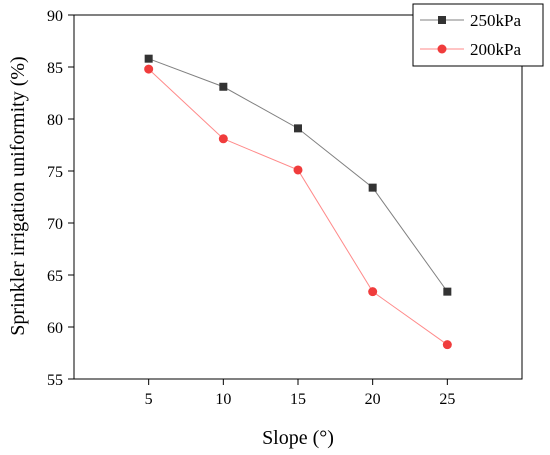 The height and width of the screenshot is (455, 550). I want to click on x-tick-label: 15, so click(298, 399).